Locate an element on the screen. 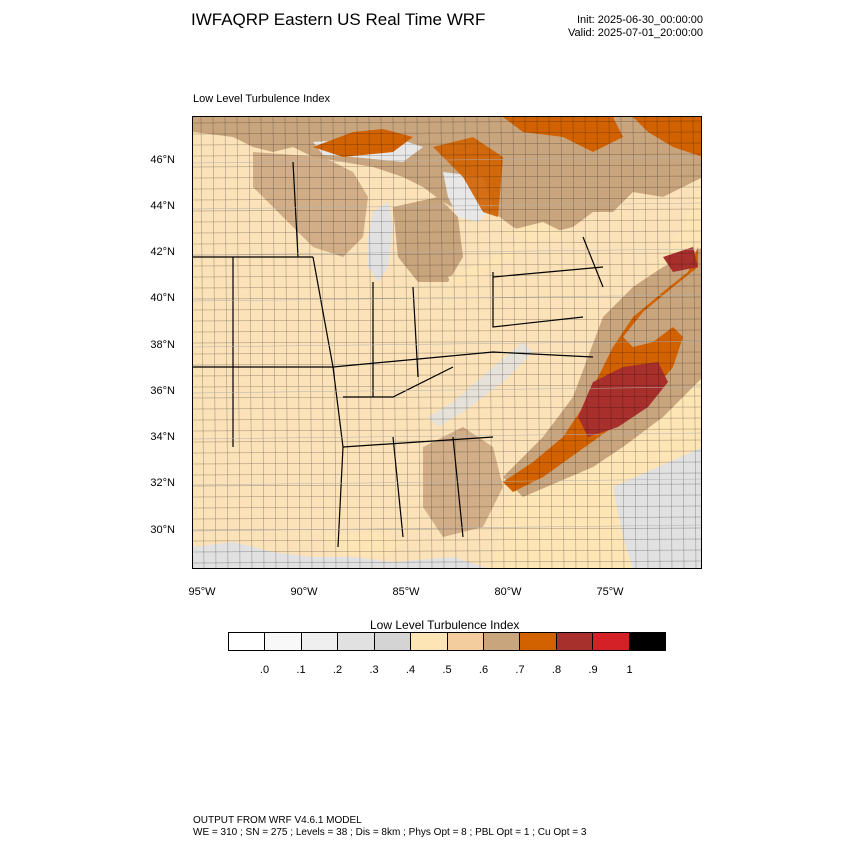 This screenshot has height=850, width=850. lon-label: 90°W is located at coordinates (304, 592).